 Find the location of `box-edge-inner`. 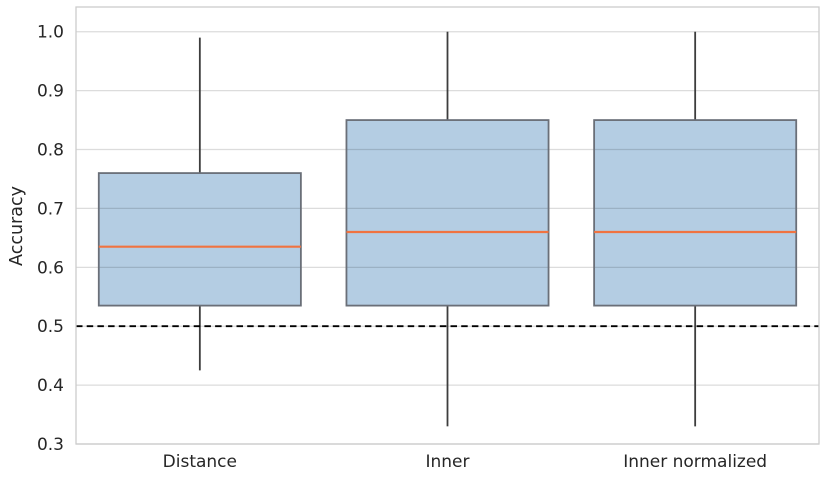

box-edge-inner is located at coordinates (447, 213).